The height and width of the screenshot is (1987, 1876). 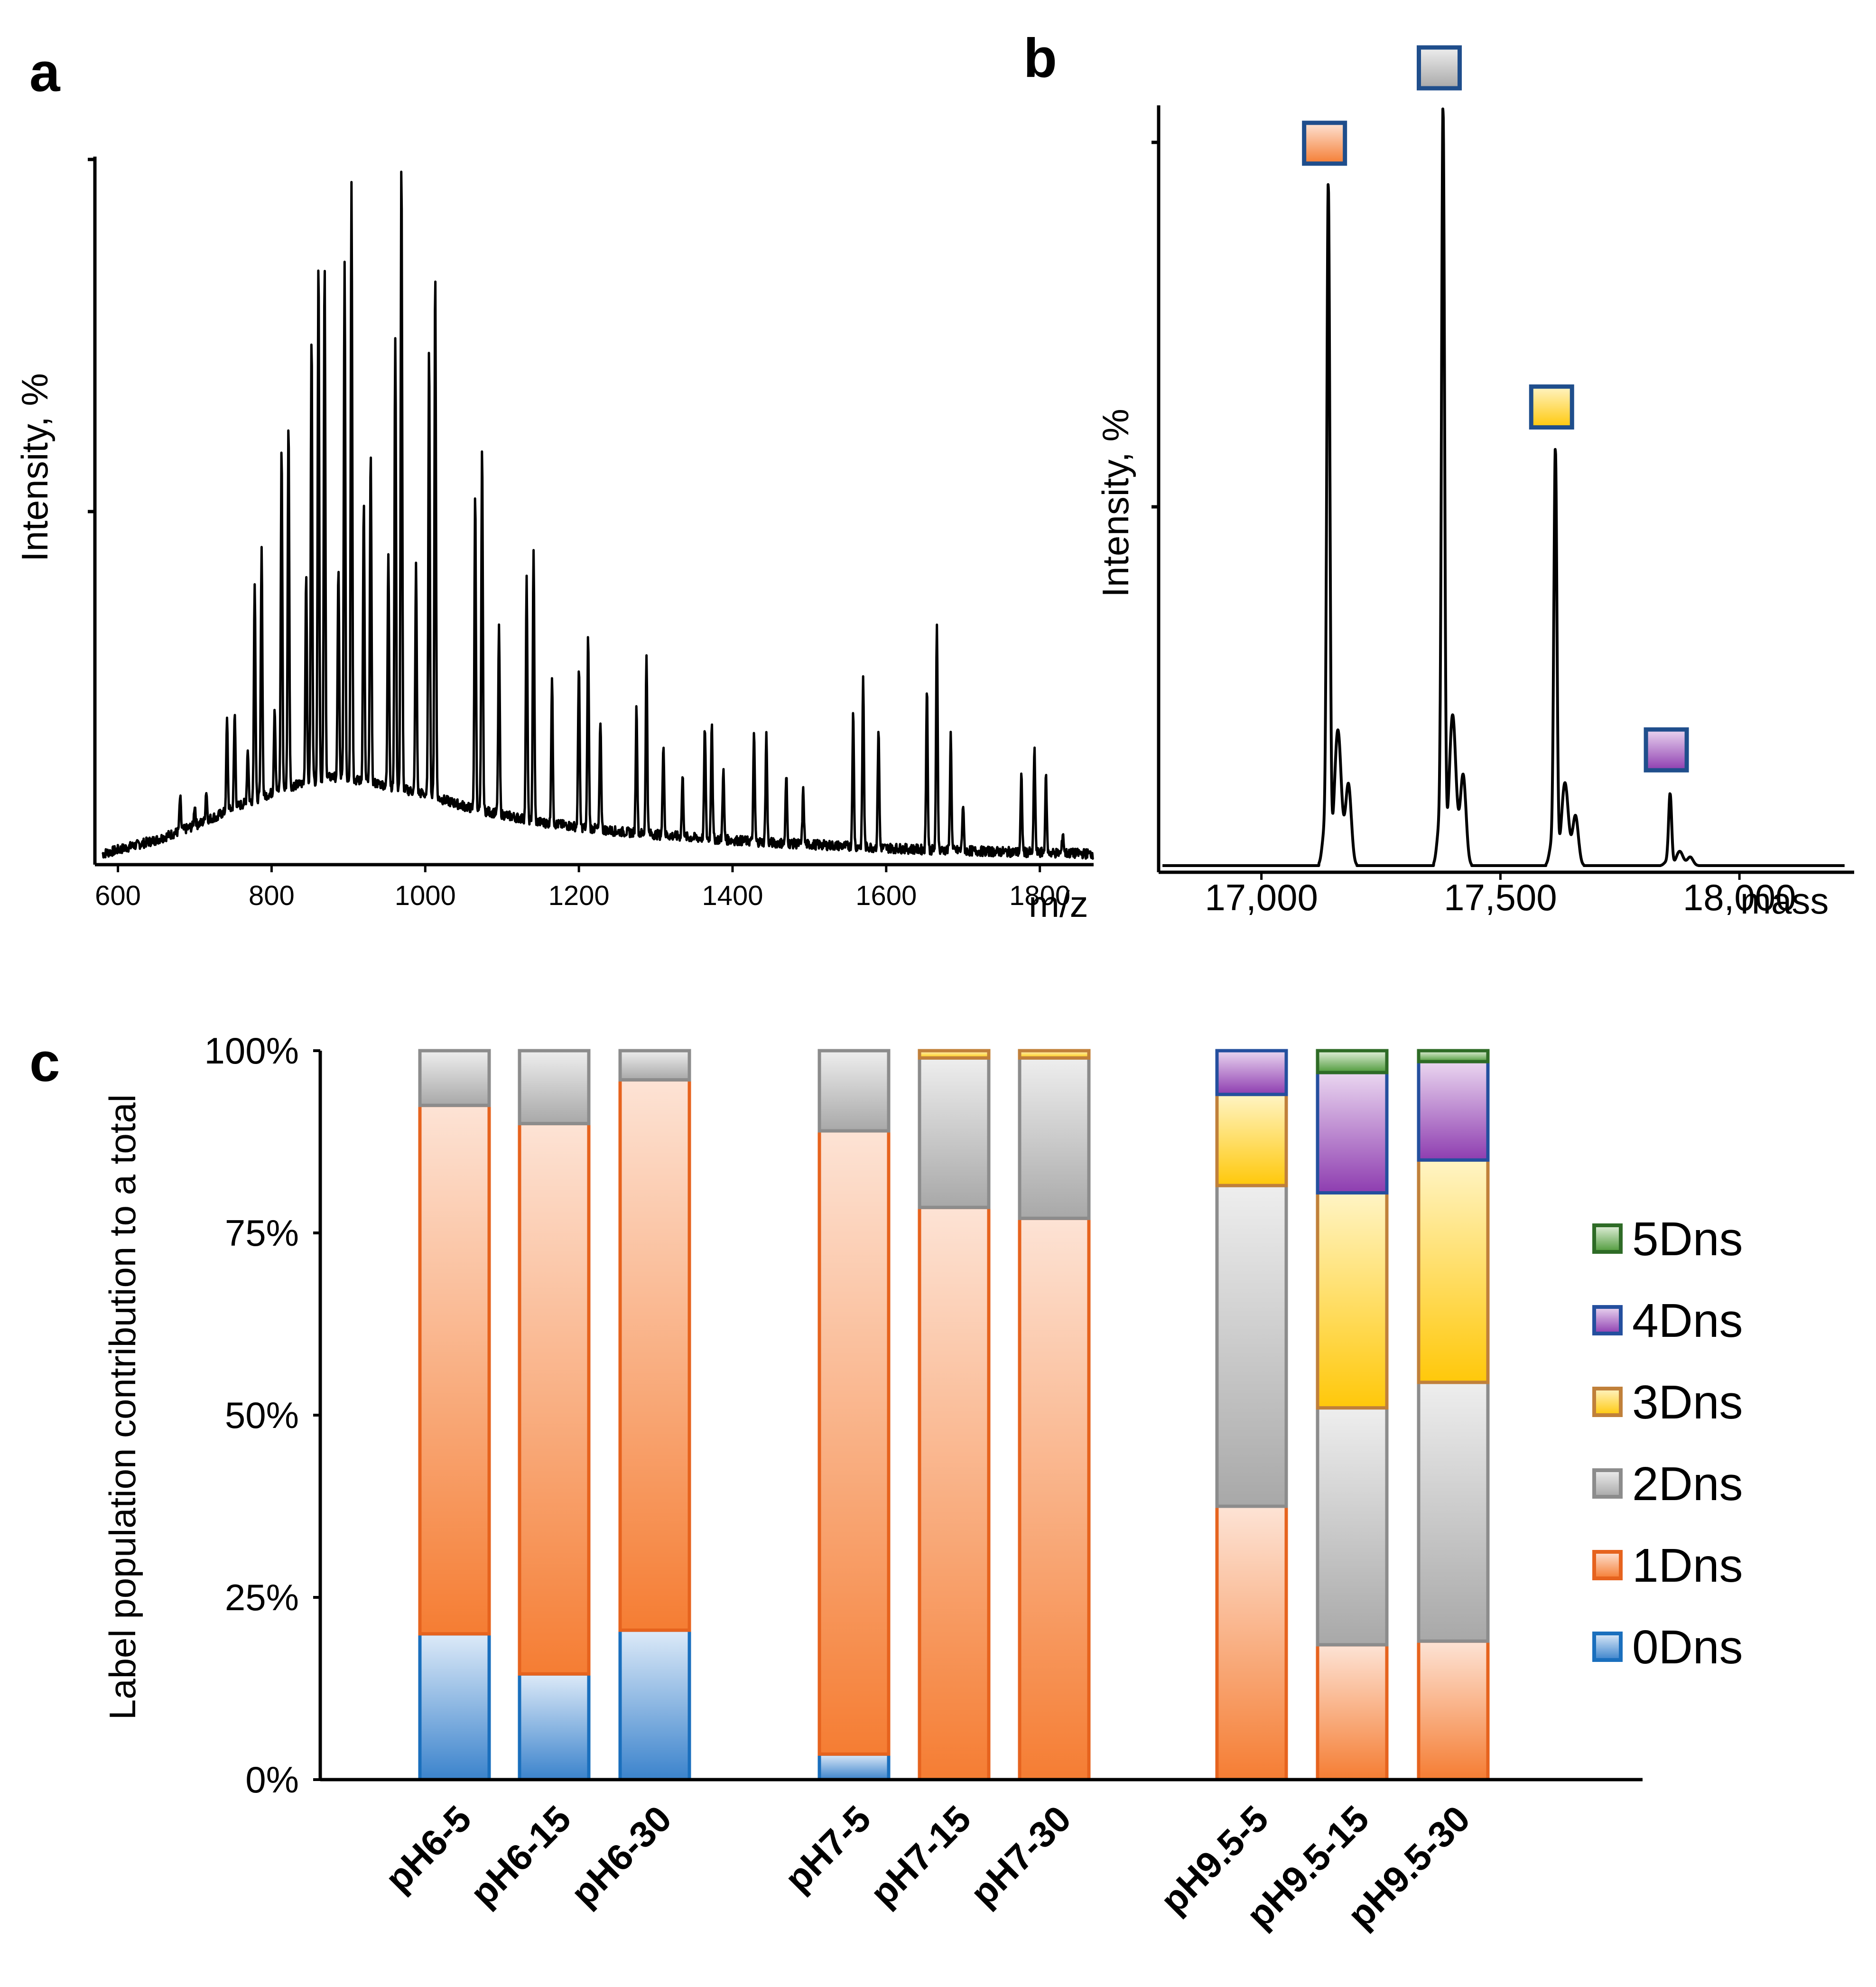 I want to click on panel-c-y-tick-label: 0%, so click(x=272, y=1779).